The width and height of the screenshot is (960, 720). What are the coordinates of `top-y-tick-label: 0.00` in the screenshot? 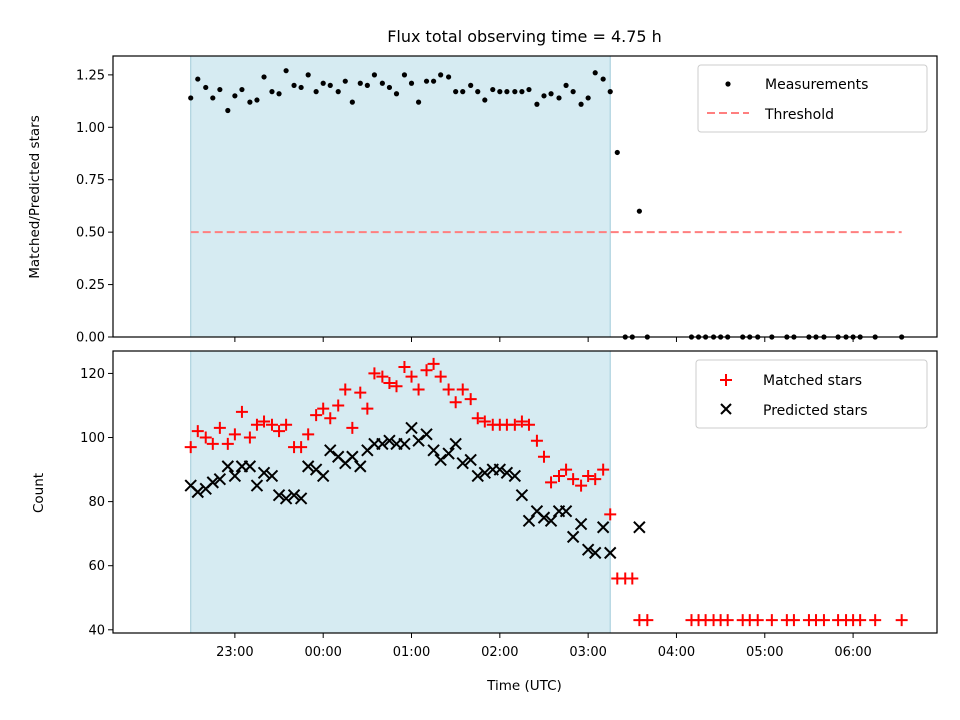 It's located at (90, 338).